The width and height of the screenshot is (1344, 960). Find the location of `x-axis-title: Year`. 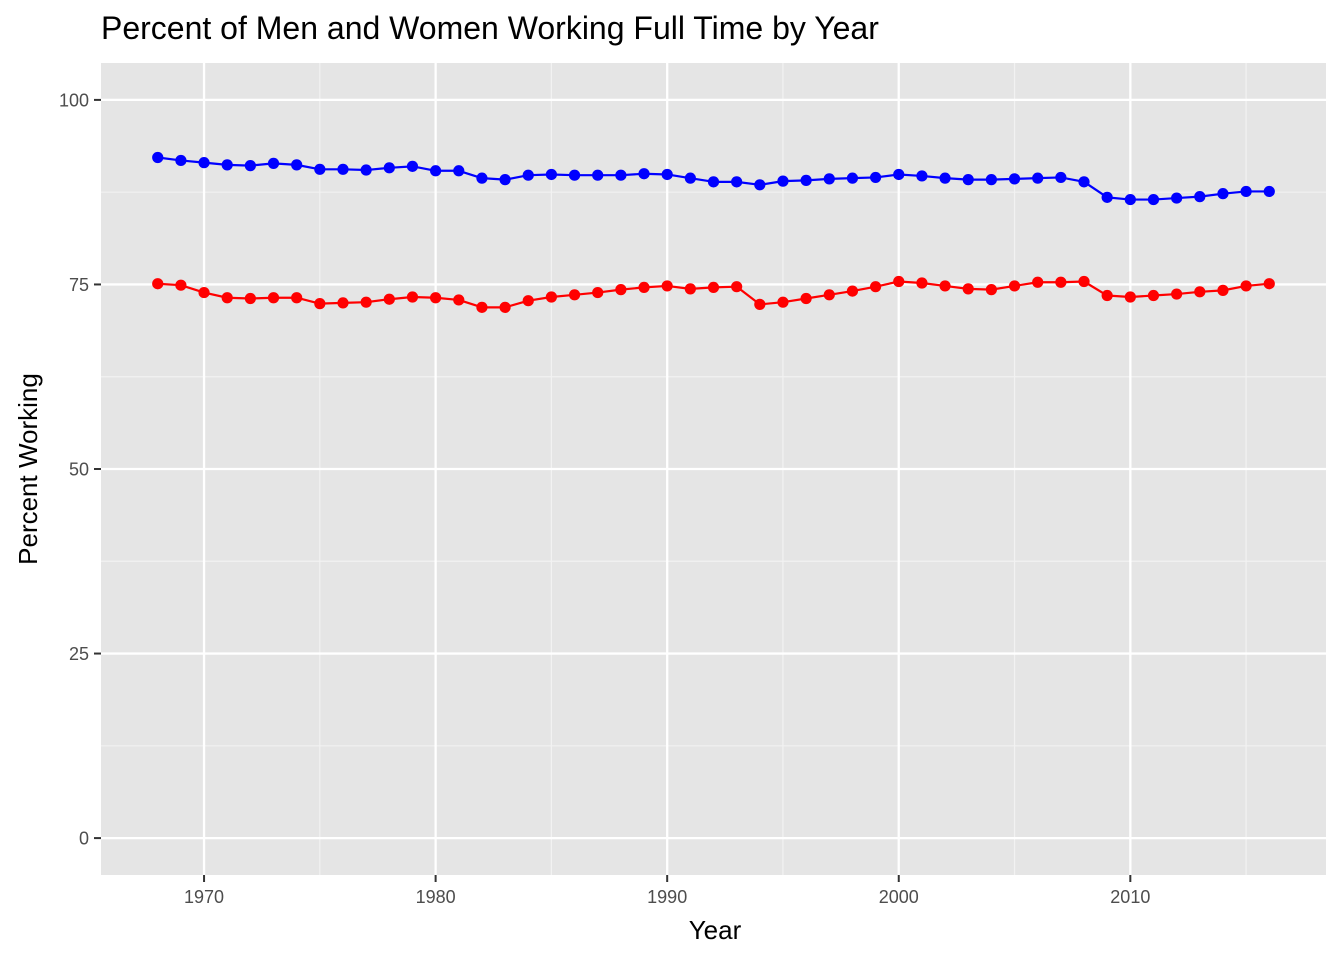

x-axis-title: Year is located at coordinates (715, 930).